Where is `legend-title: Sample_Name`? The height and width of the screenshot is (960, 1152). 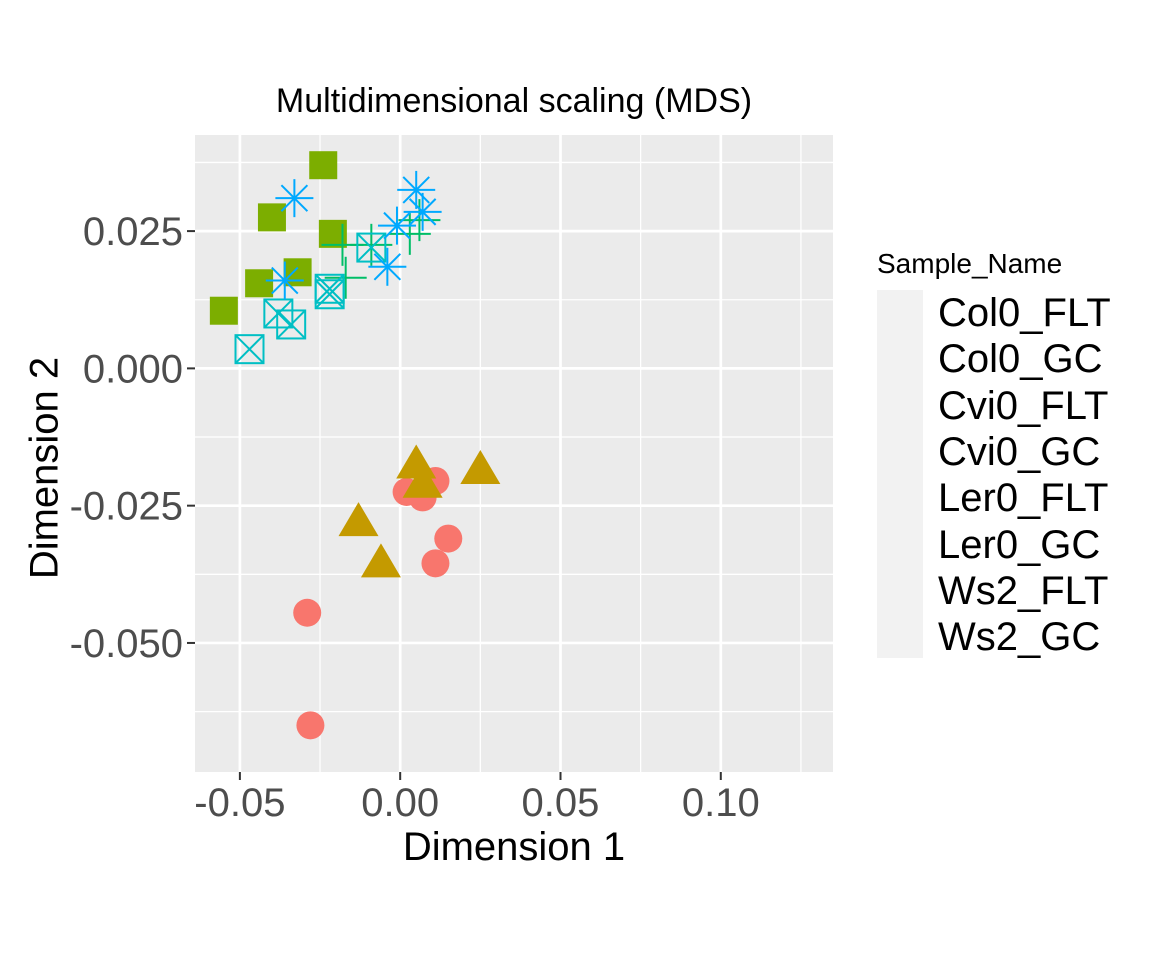
legend-title: Sample_Name is located at coordinates (970, 263).